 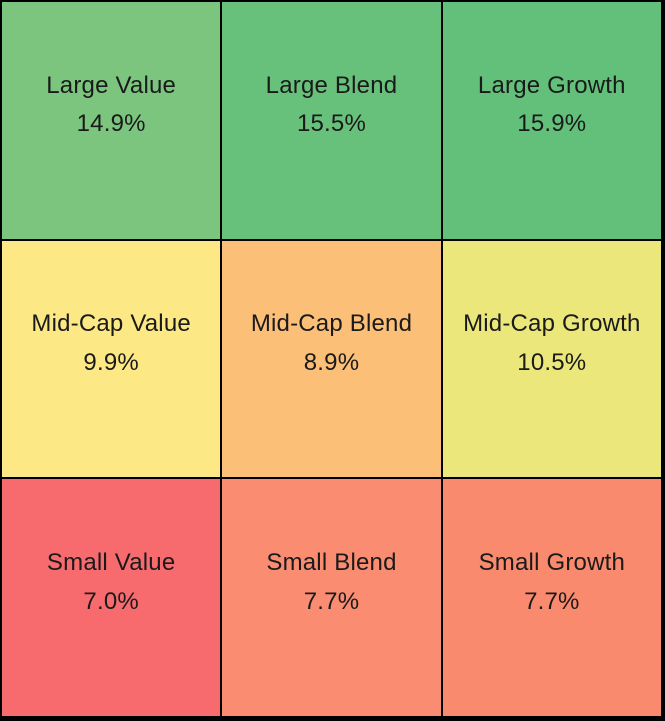 I want to click on cell-label: Large Value, so click(x=111, y=85).